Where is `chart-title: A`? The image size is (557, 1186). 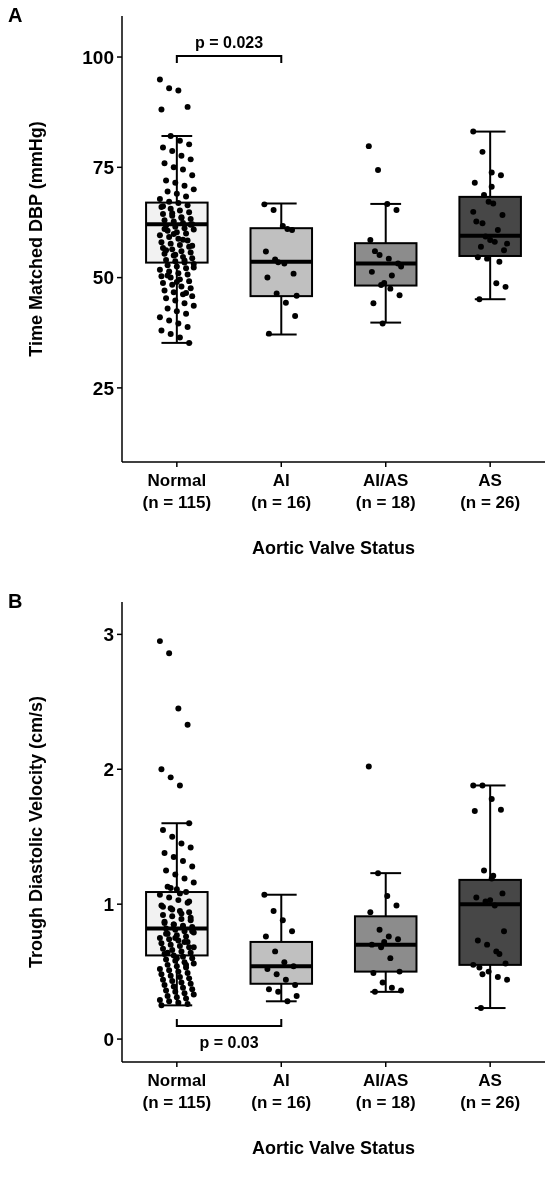 chart-title: A is located at coordinates (15, 15).